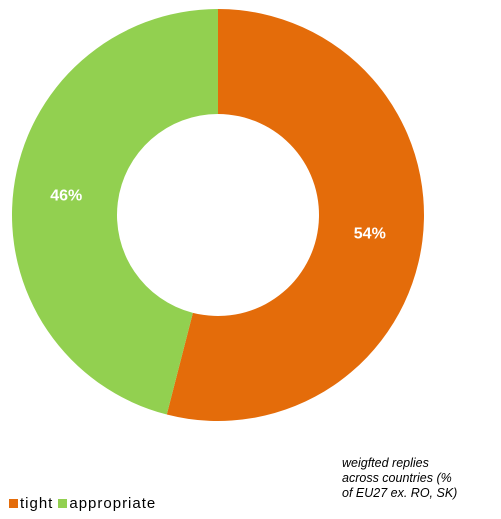 This screenshot has width=501, height=519. Describe the element at coordinates (400, 493) in the screenshot. I see `note-line-3: of EU27 ex. RO, SK)` at that location.